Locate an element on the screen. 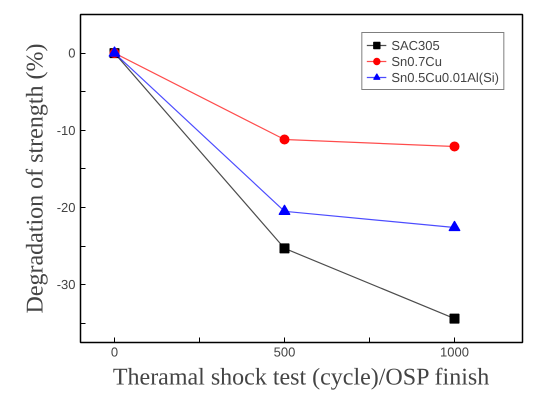 Image resolution: width=536 pixels, height=412 pixels. y-tick-label: -10 is located at coordinates (66, 130).